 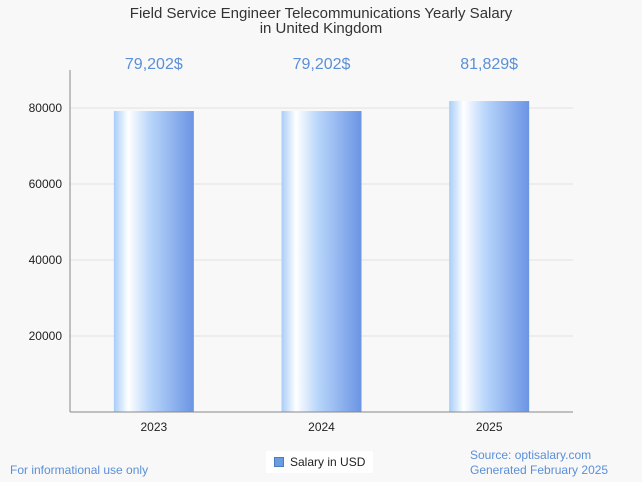 I want to click on x-tick-label-2024: 2024, so click(x=321, y=427).